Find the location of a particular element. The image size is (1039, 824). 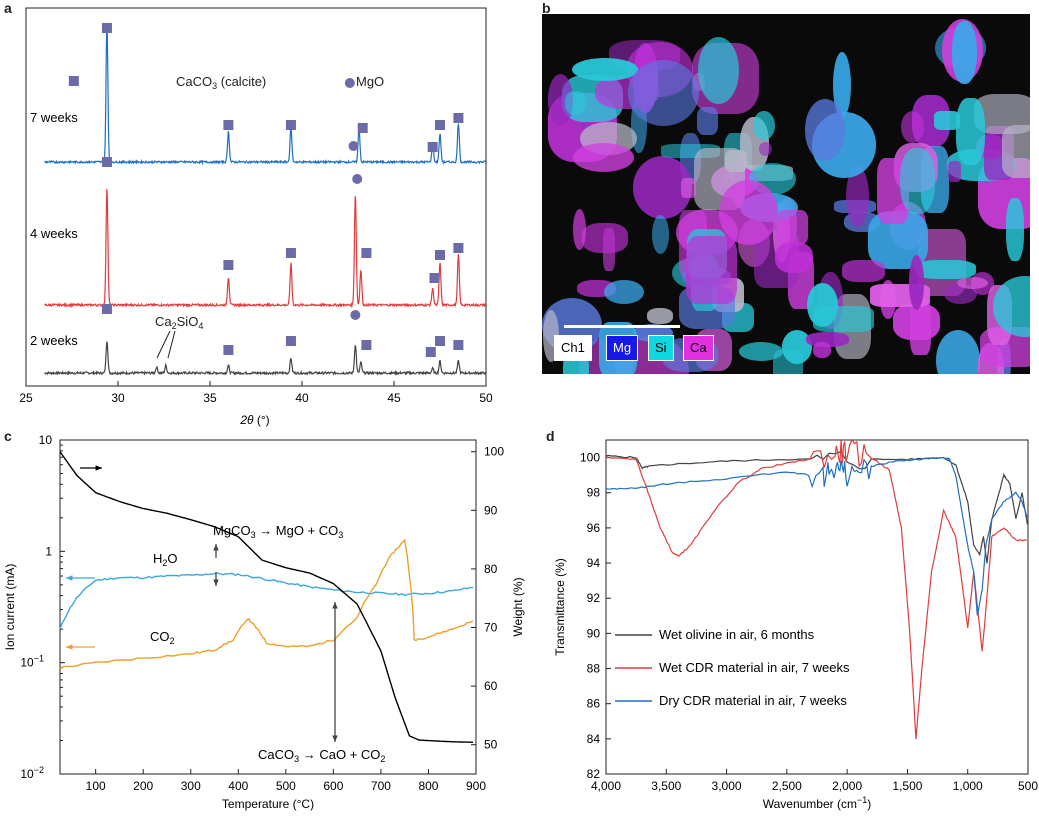

ftir-y-axis-title: Transmittance (%) is located at coordinates (560, 607).